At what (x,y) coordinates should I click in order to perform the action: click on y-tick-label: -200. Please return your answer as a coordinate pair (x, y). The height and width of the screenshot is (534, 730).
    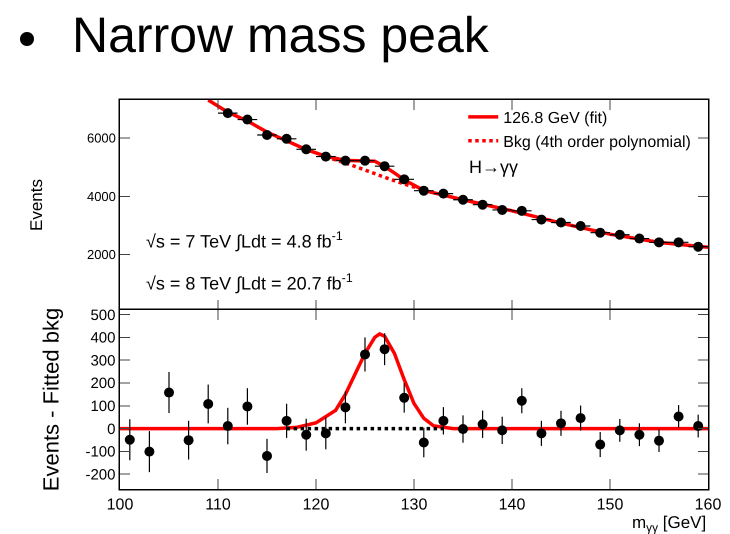
    Looking at the image, I should click on (100, 475).